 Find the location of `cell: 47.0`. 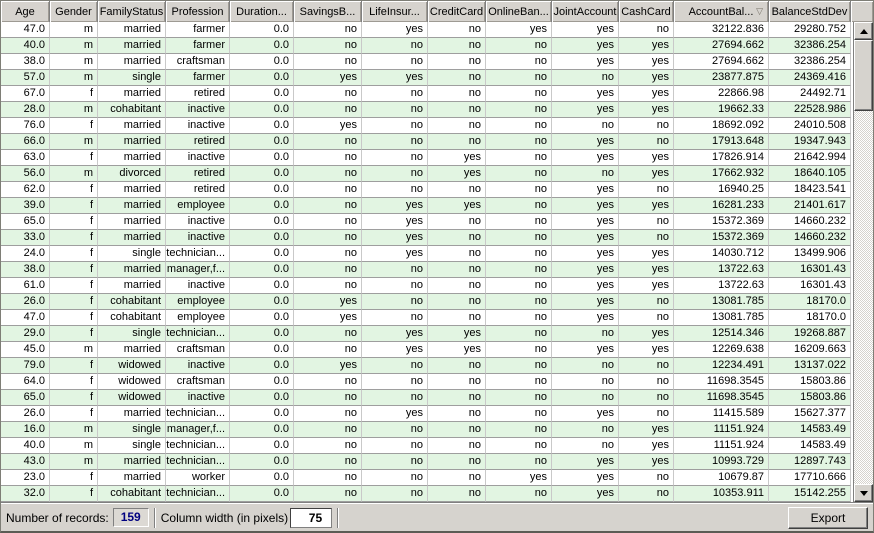

cell: 47.0 is located at coordinates (25, 318).